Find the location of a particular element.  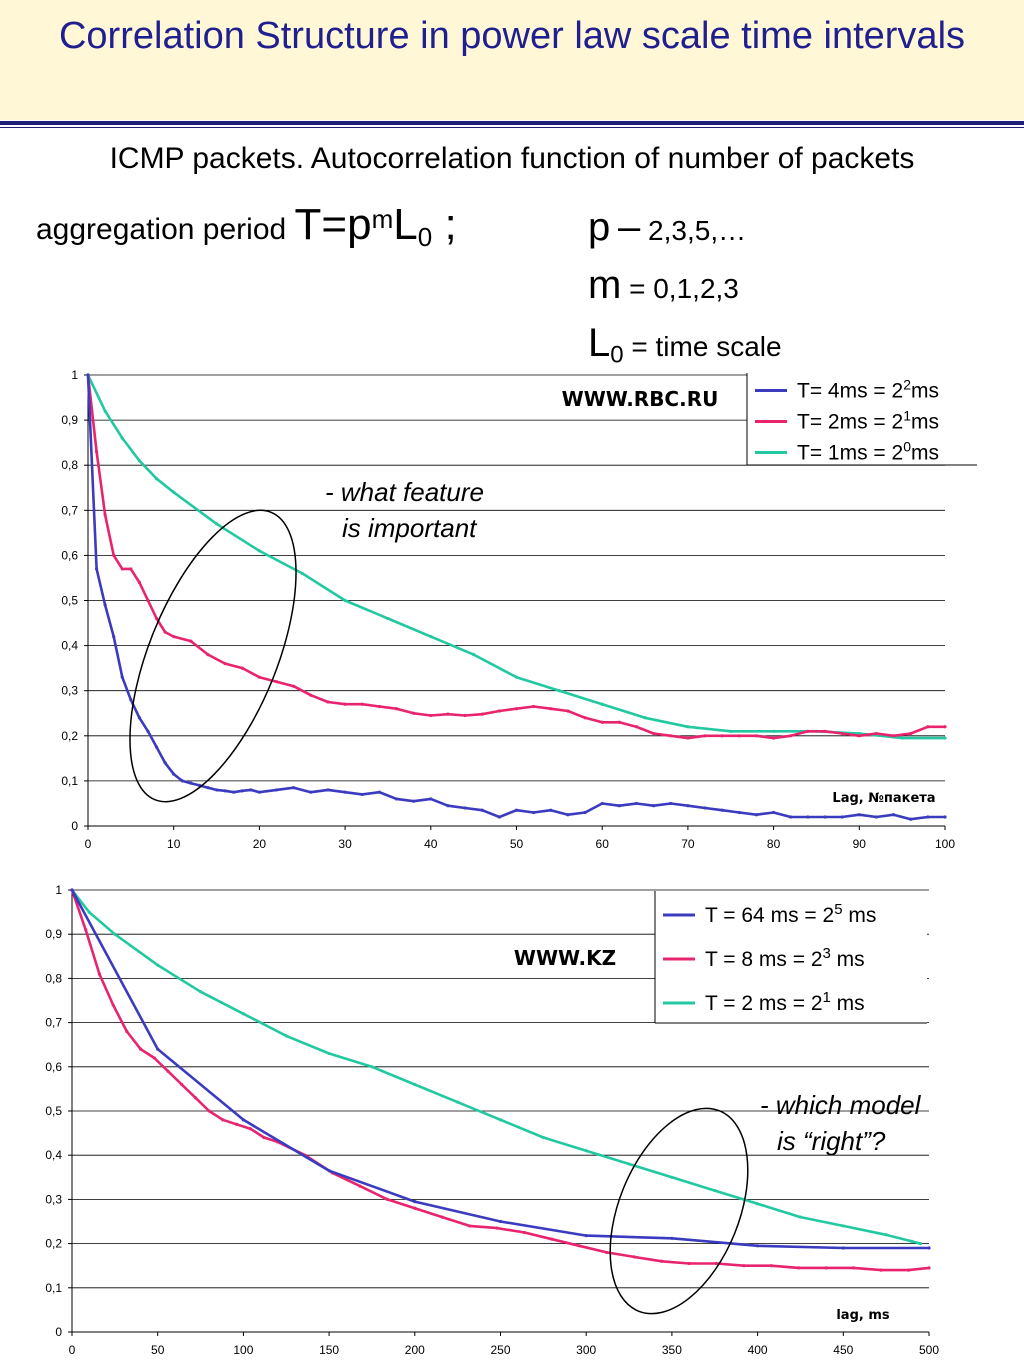

param-m-values: = 0,1,2,3 is located at coordinates (680, 288).